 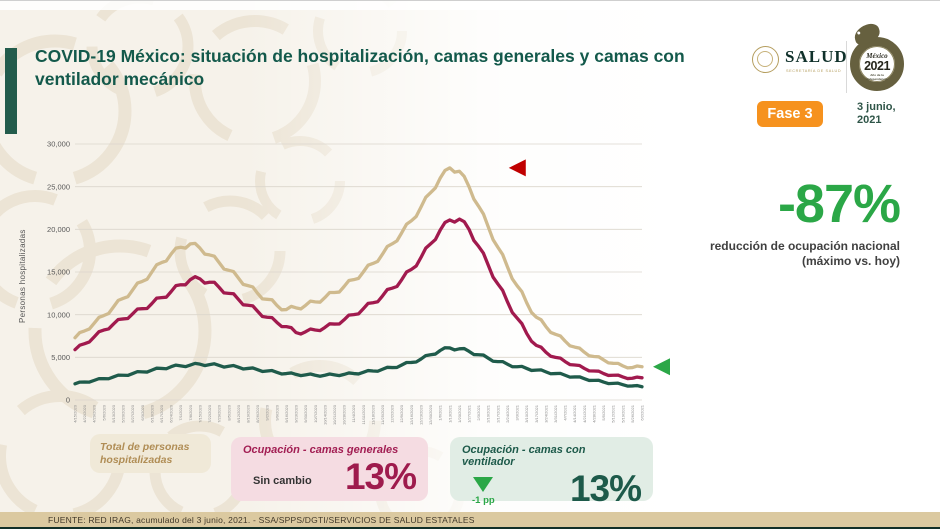 I want to click on svg-text: 3/31/2021, so click(x=555, y=413).